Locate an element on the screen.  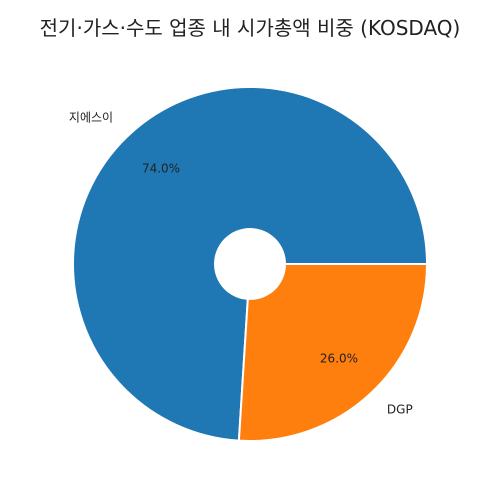
category-label-2: DGP is located at coordinates (400, 409).